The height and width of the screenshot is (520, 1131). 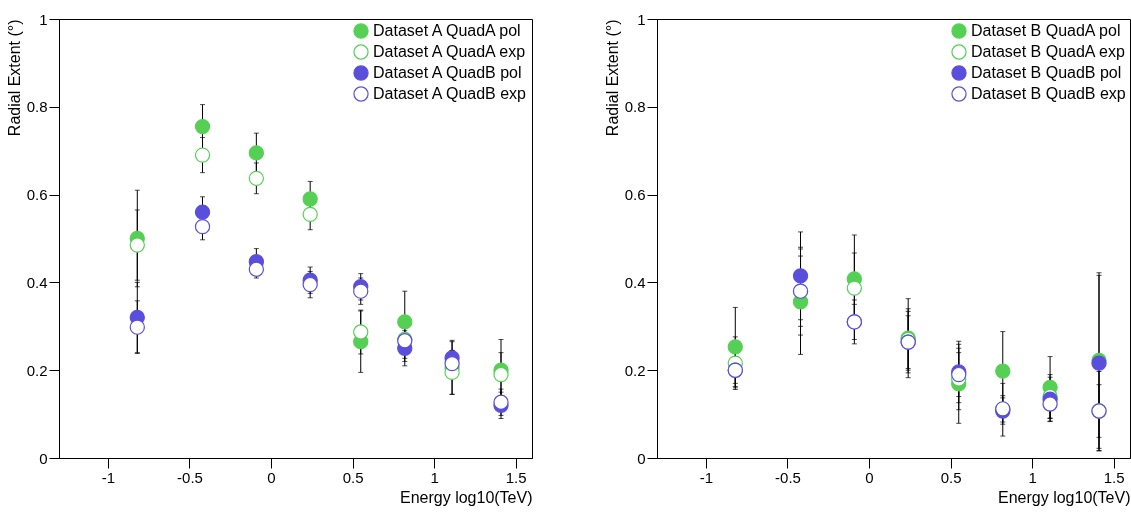 I want to click on legend-label: Dataset B QuadB exp, so click(x=1048, y=93).